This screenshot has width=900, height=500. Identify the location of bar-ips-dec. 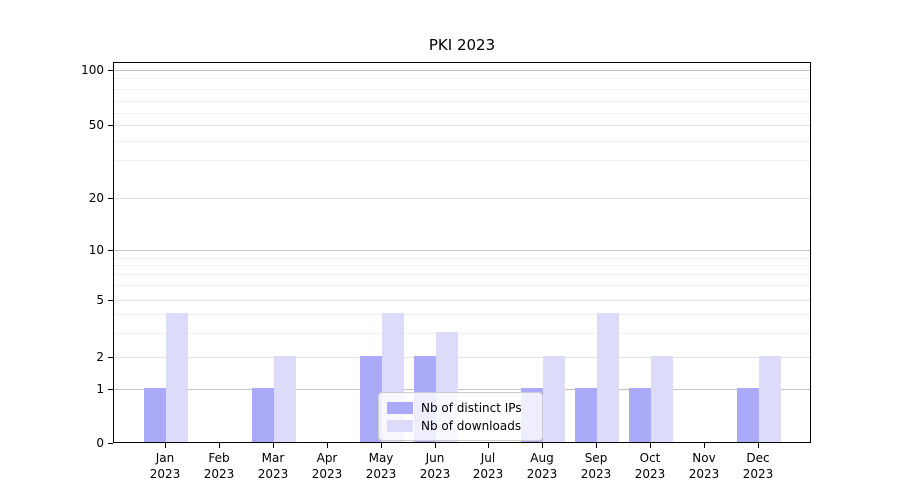
(748, 415).